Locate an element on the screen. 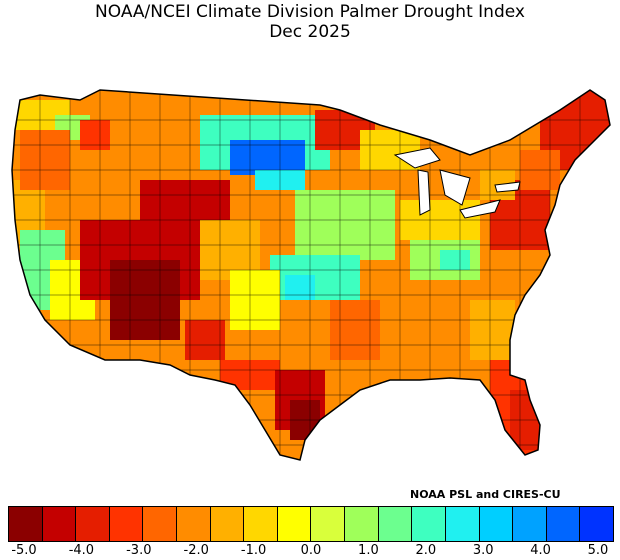  colorbar-tick-label: -3.0 is located at coordinates (139, 550).